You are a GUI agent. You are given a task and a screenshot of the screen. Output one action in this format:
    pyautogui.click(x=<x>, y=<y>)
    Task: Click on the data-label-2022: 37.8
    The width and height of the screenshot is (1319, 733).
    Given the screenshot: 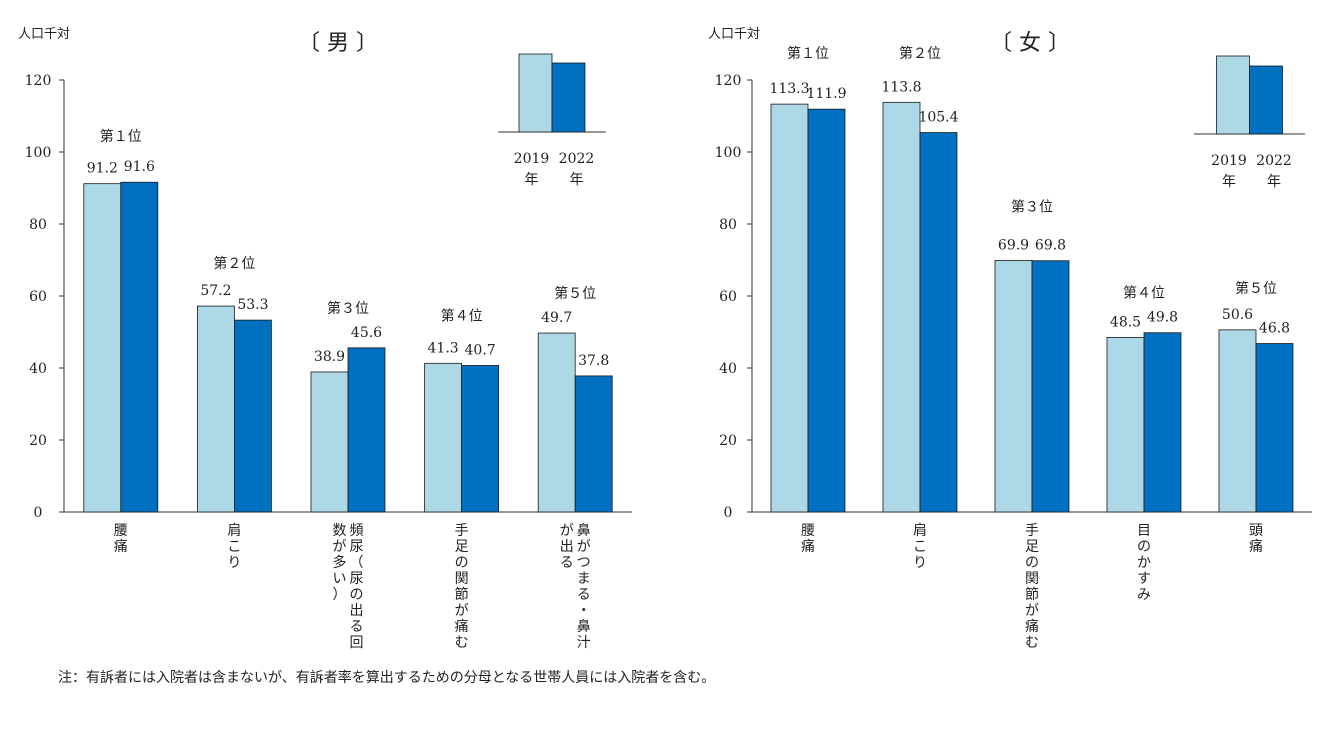 What is the action you would take?
    pyautogui.click(x=593, y=361)
    